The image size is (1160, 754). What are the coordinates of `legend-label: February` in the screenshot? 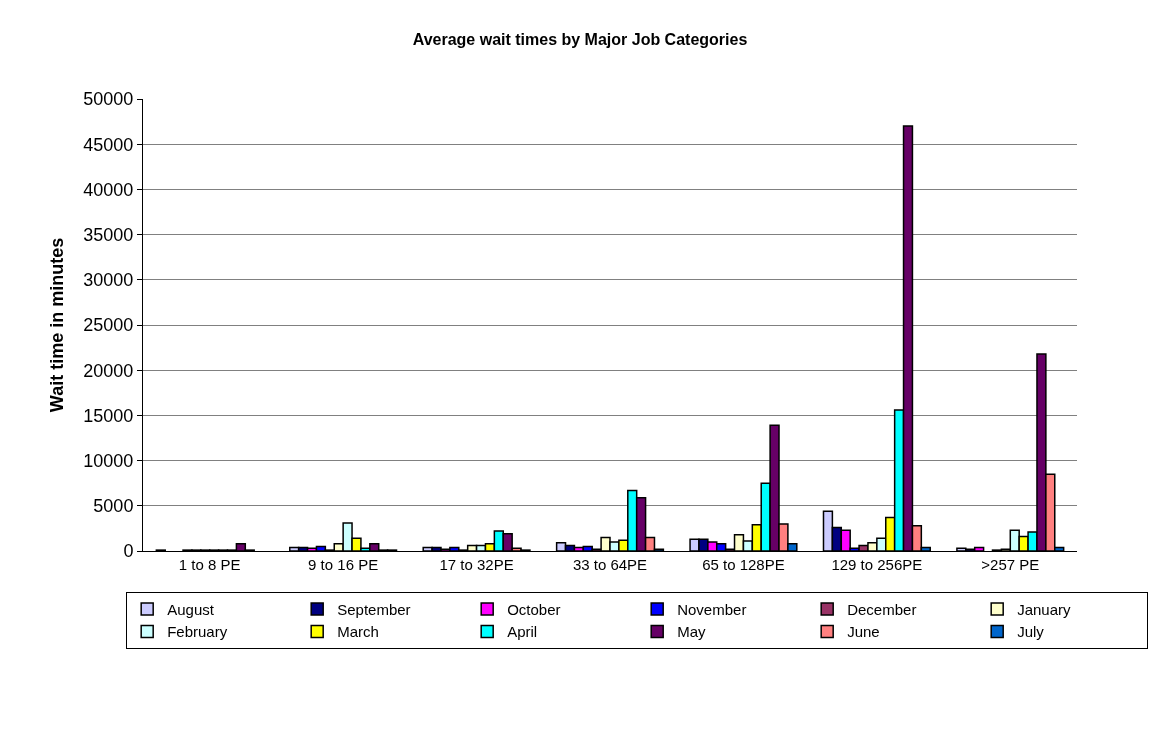 It's located at (197, 632).